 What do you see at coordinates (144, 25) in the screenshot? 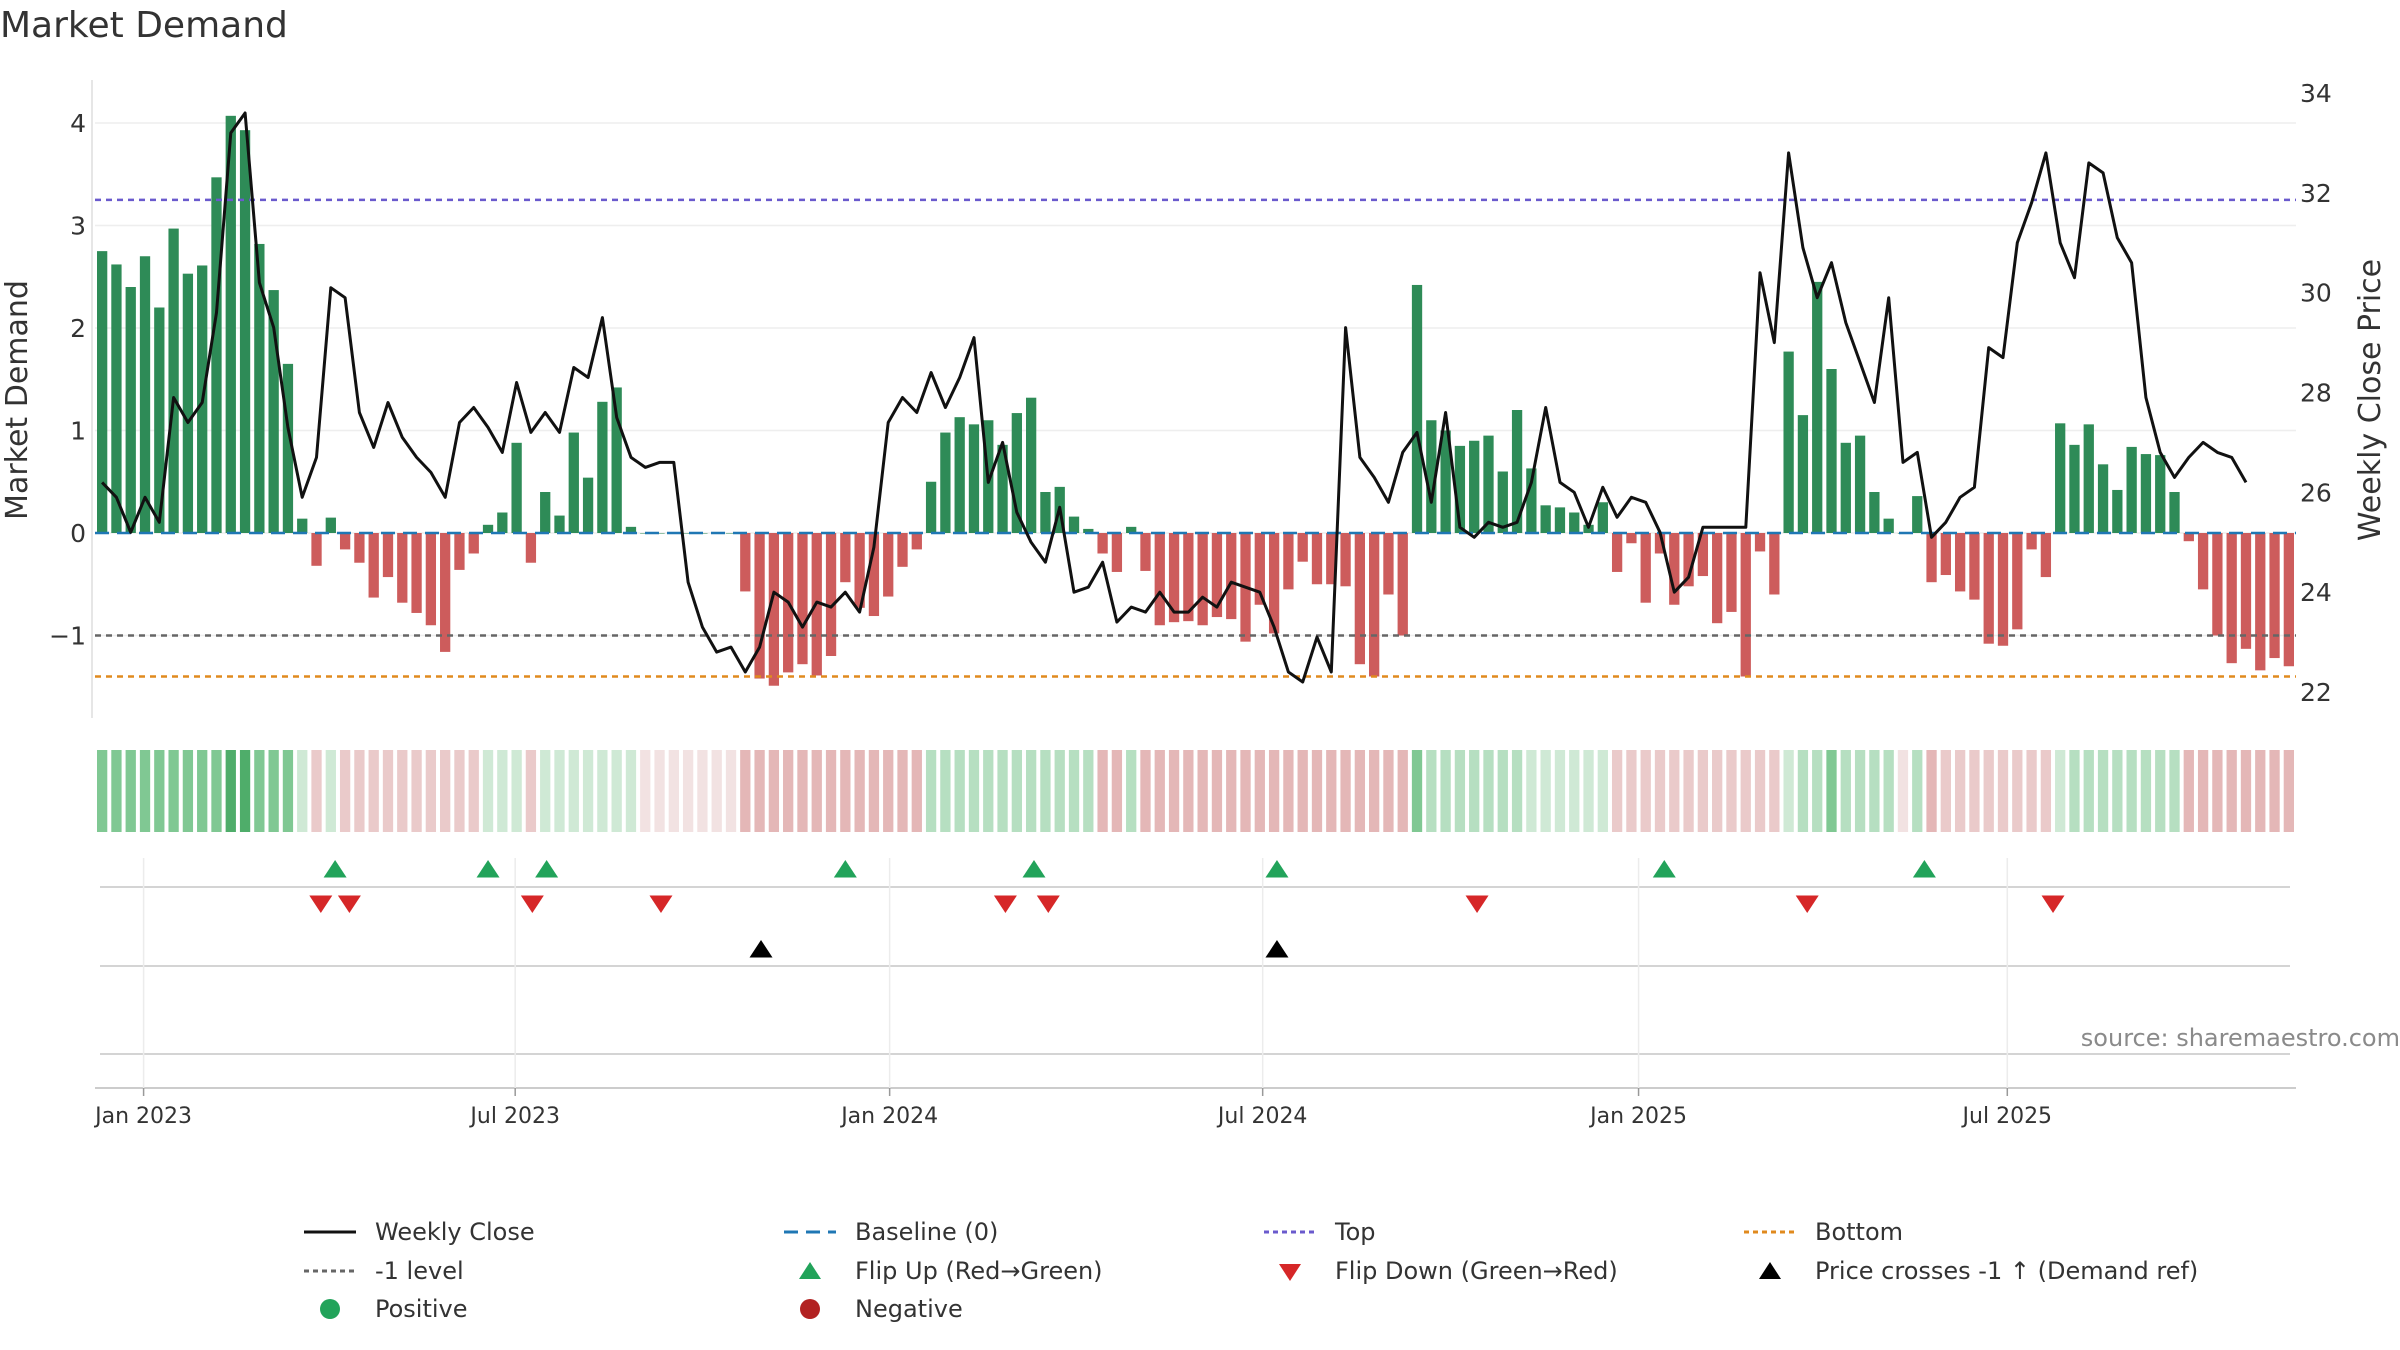
I see `chart-title: Market Demand` at bounding box center [144, 25].